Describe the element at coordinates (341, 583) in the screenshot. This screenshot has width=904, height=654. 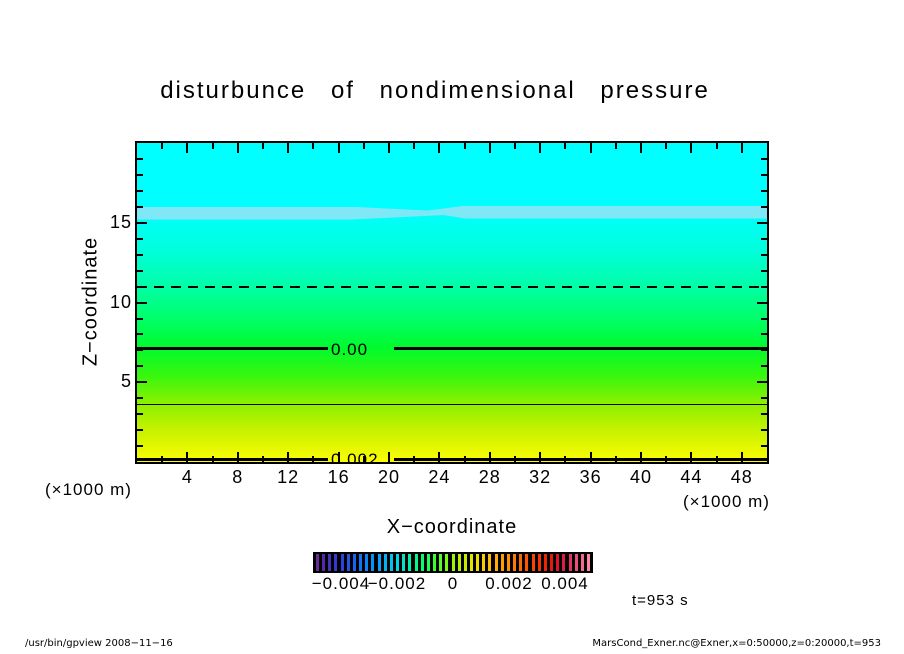
I see `colorbar-label: −0.004` at that location.